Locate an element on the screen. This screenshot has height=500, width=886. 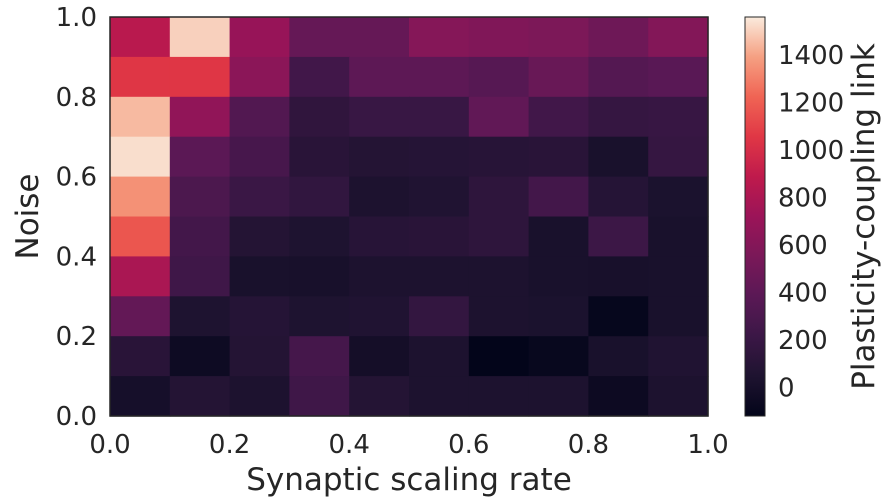
colorbar-tick-label: 1000 is located at coordinates (811, 151).